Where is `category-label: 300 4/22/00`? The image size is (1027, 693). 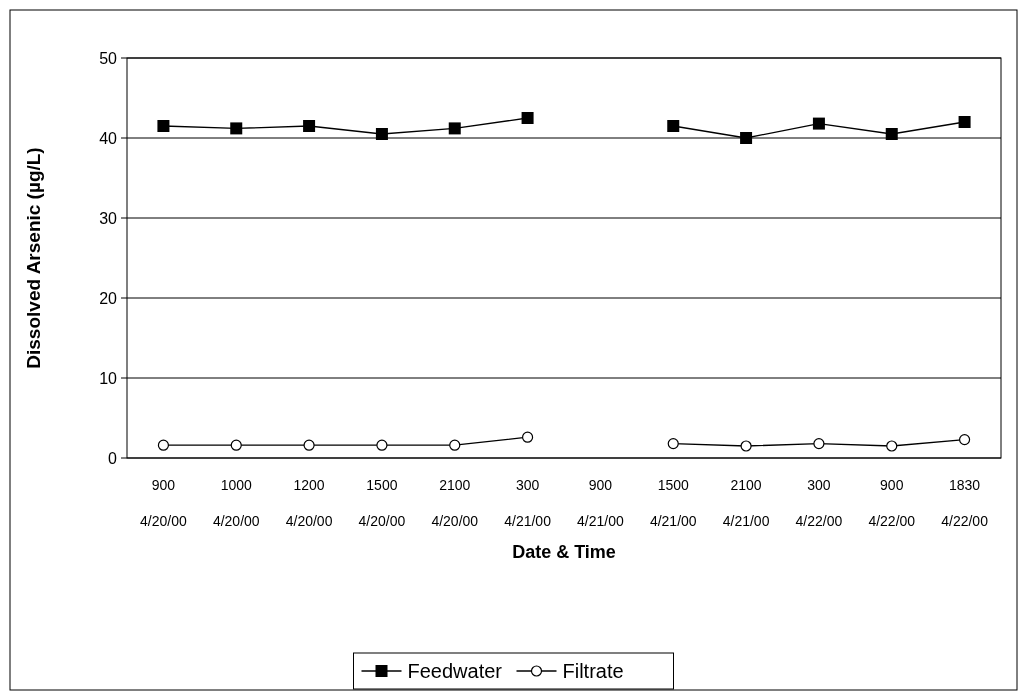 category-label: 300 4/22/00 is located at coordinates (819, 503).